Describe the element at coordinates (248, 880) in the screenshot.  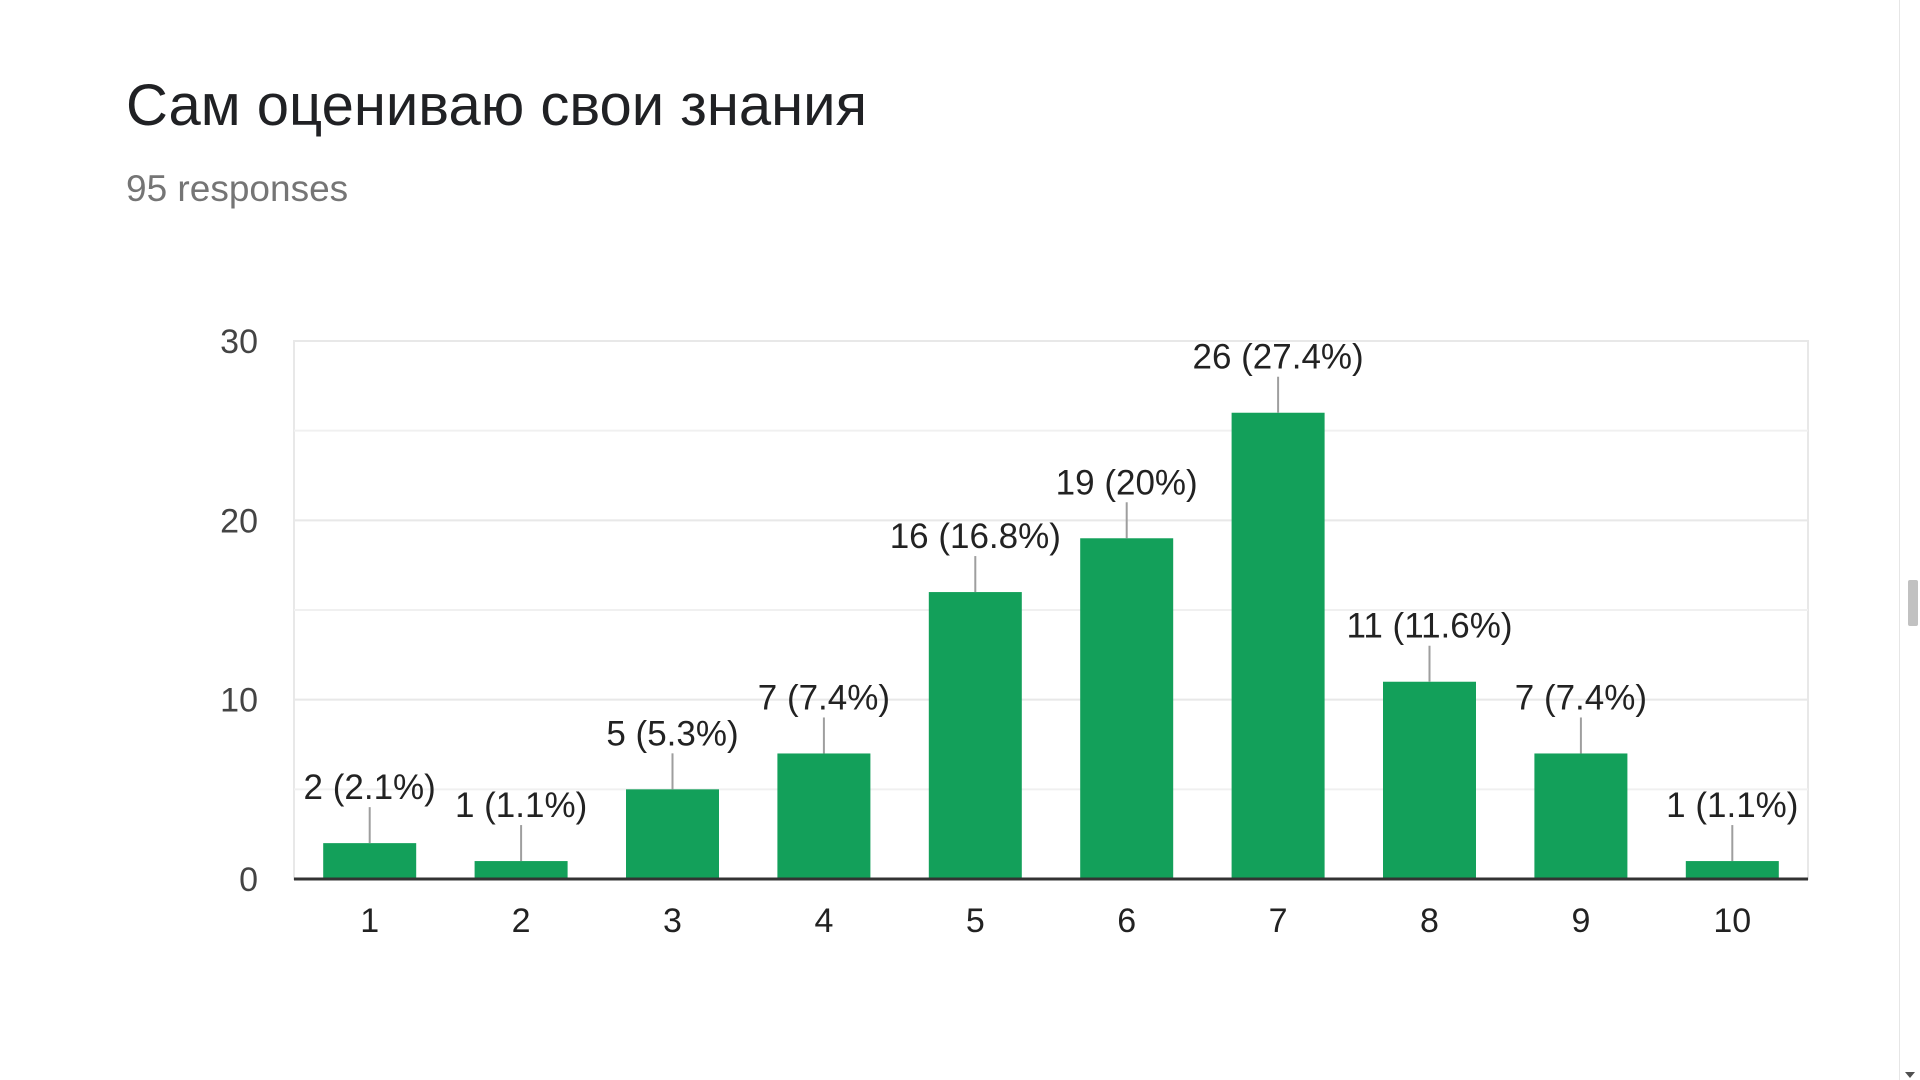
I see `y-tick-label: 0` at that location.